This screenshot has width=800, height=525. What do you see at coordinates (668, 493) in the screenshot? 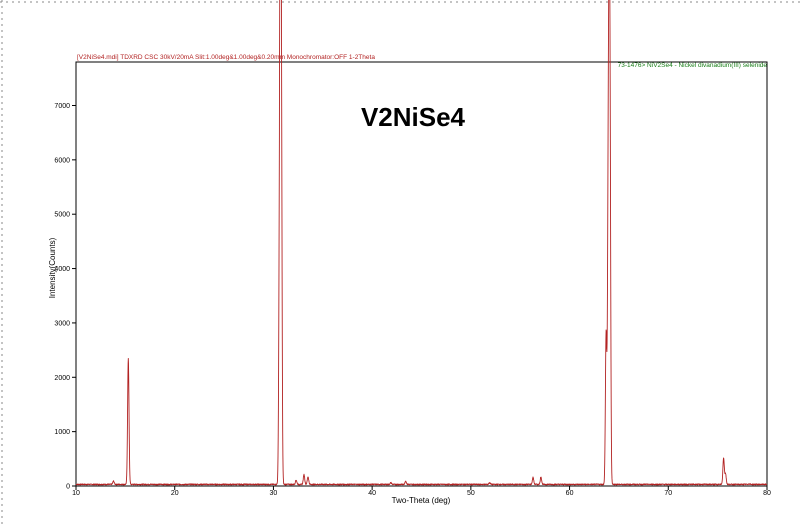
I see `x-tick-label: 70` at bounding box center [668, 493].